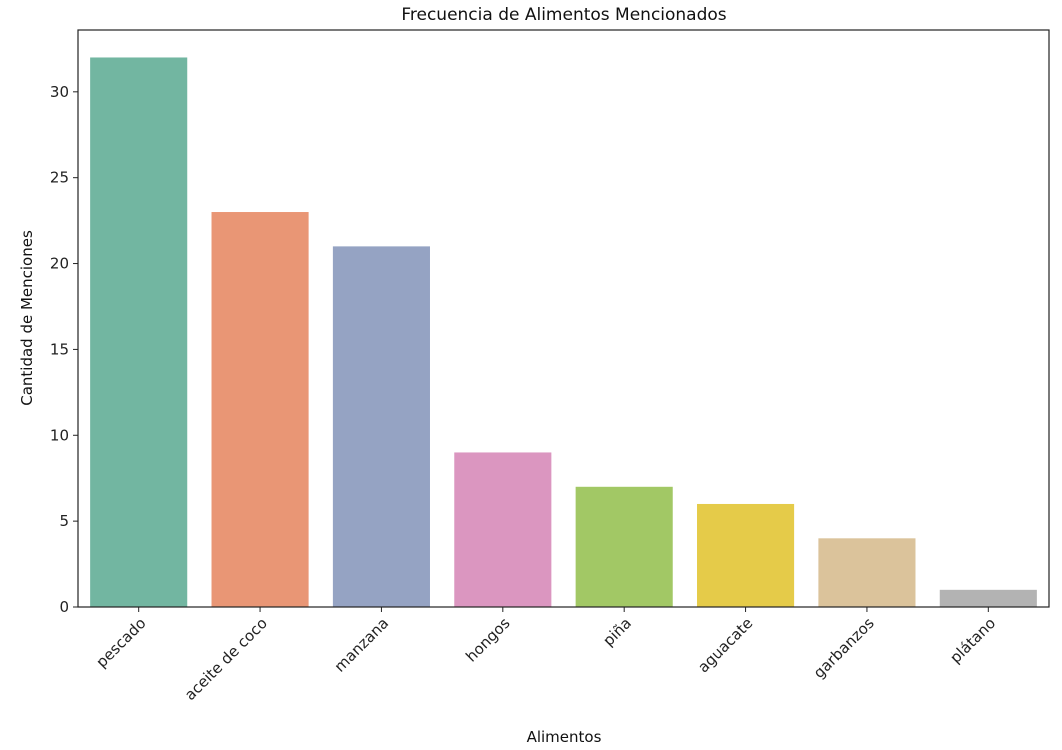 The height and width of the screenshot is (750, 1062). Describe the element at coordinates (260, 409) in the screenshot. I see `bar-aceite-de-coco` at that location.